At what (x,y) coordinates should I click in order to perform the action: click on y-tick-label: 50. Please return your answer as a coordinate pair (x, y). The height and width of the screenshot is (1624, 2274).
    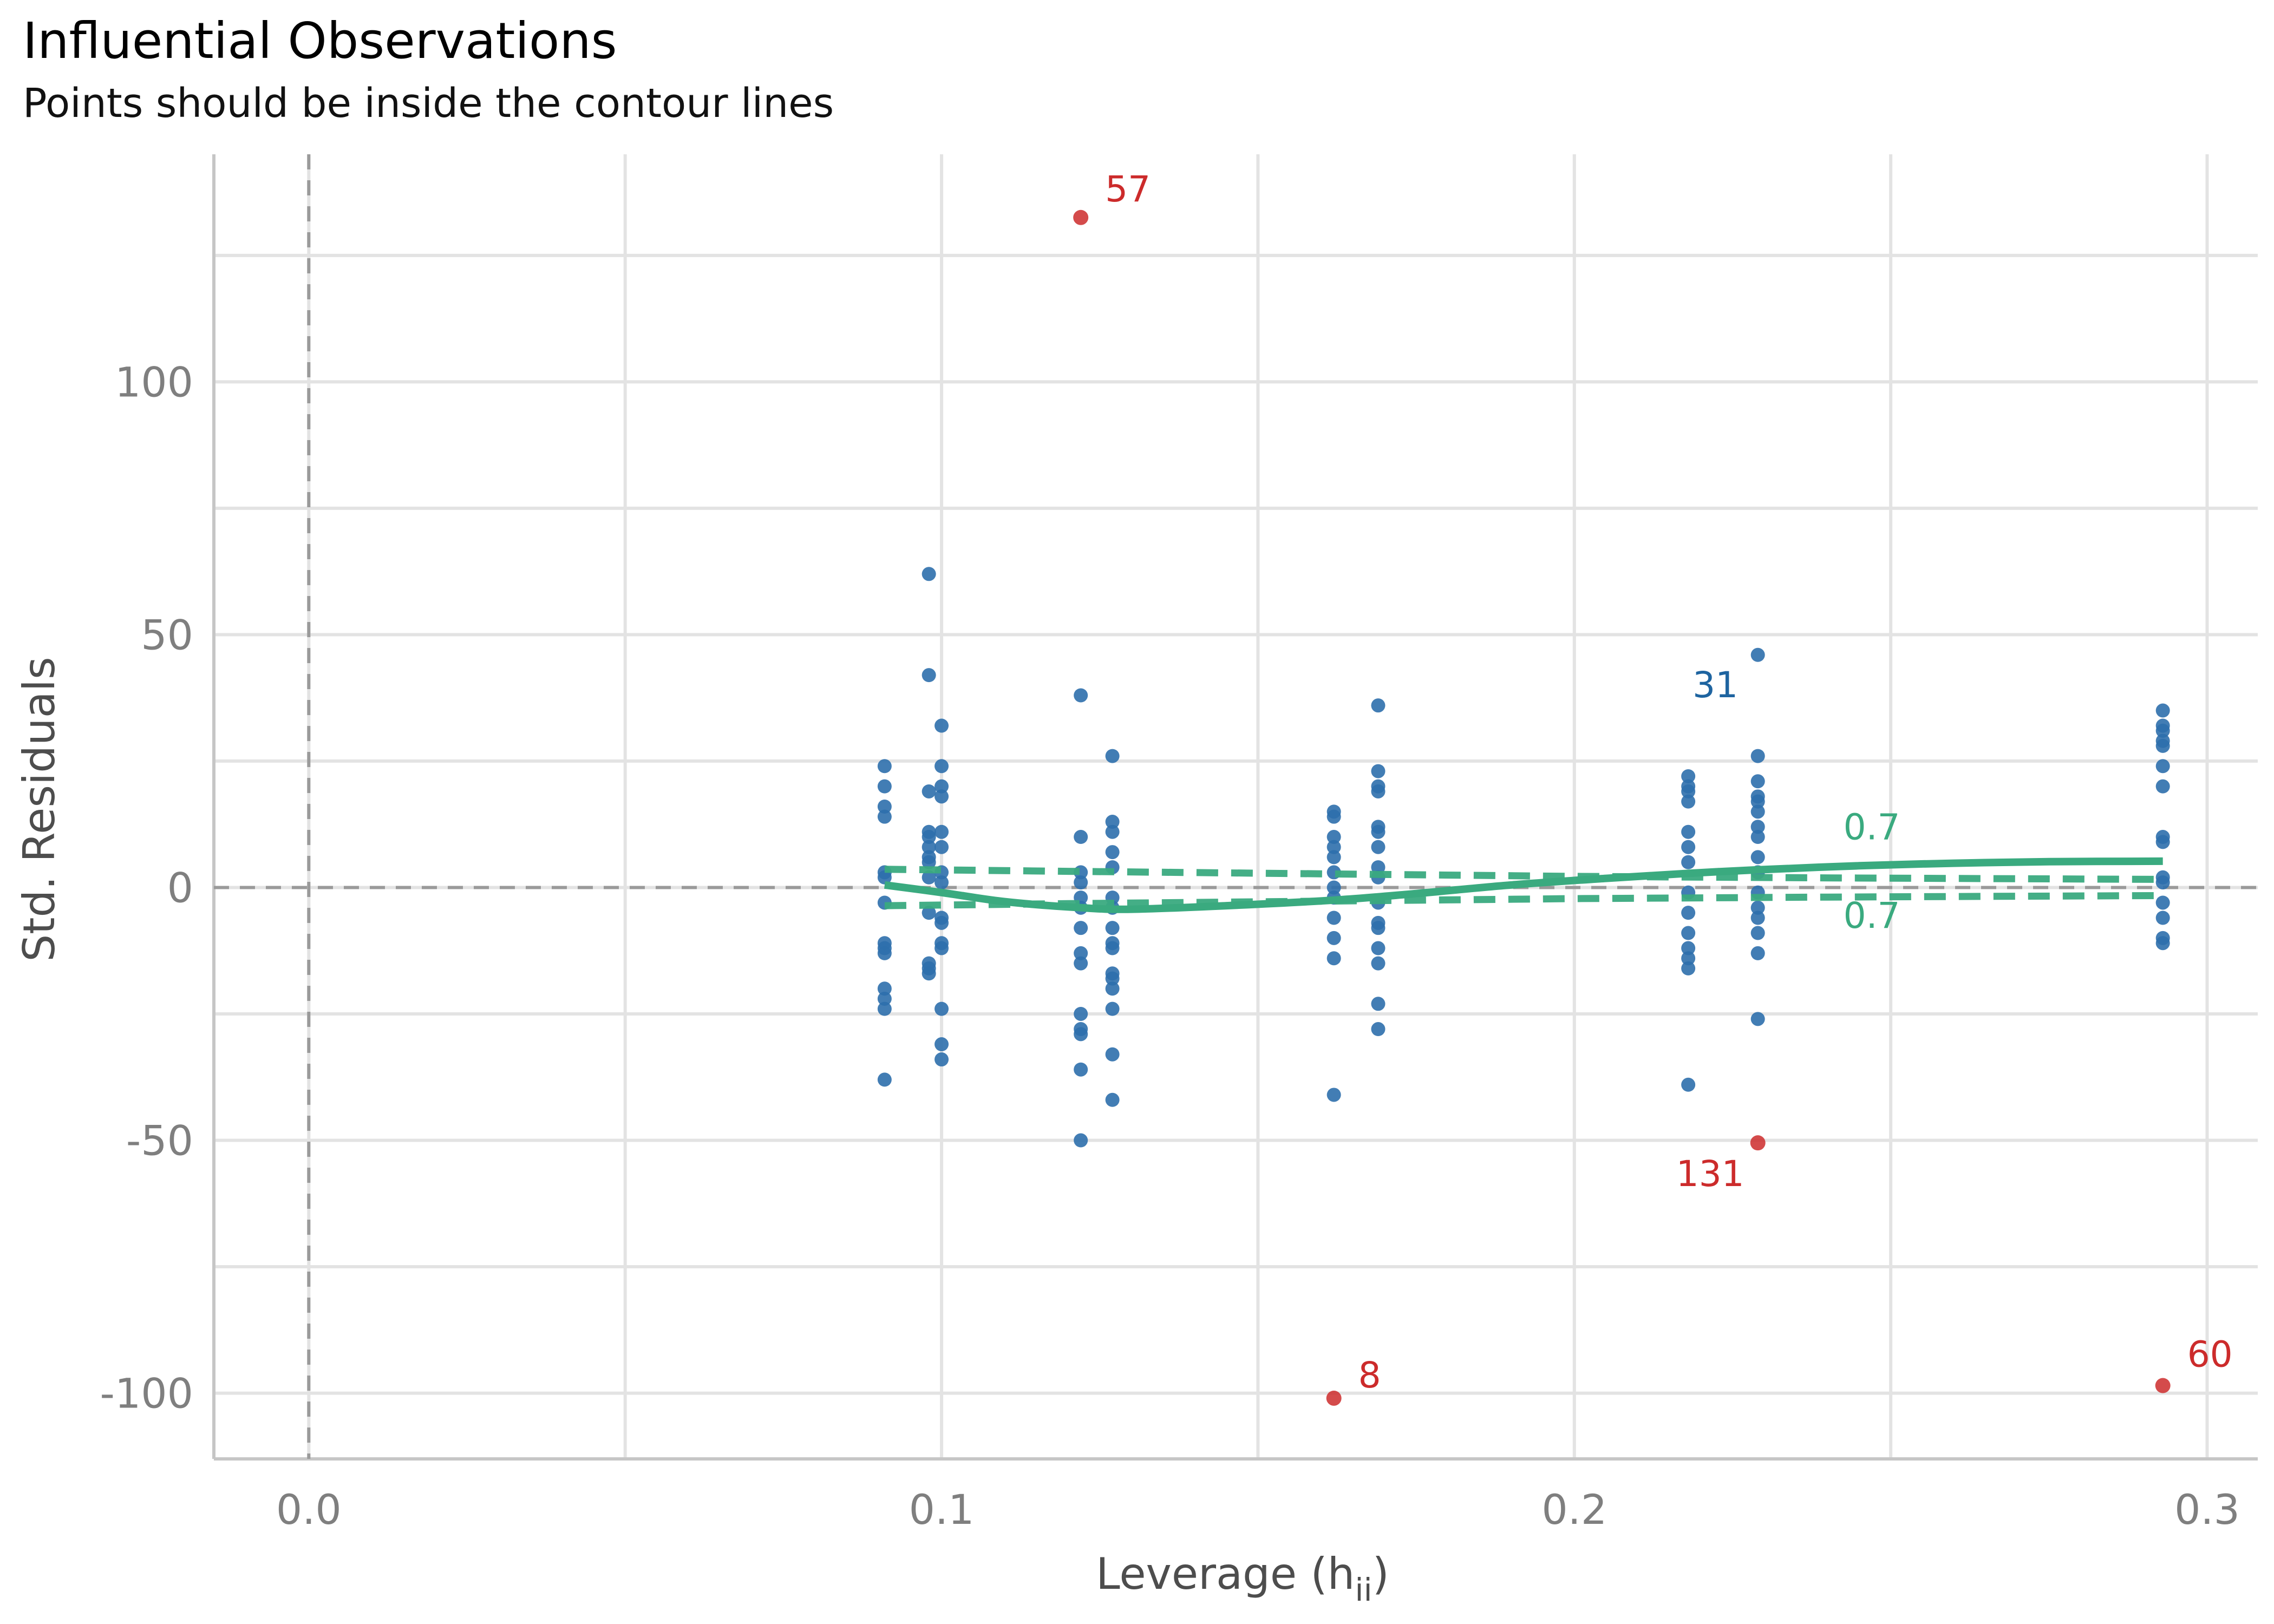
    Looking at the image, I should click on (167, 635).